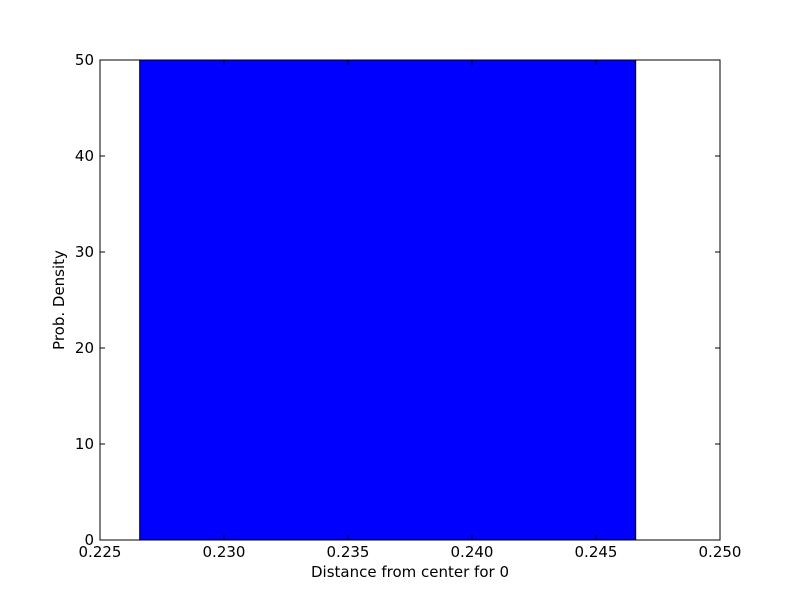  Describe the element at coordinates (472, 552) in the screenshot. I see `x-tick-label: 0.240` at that location.